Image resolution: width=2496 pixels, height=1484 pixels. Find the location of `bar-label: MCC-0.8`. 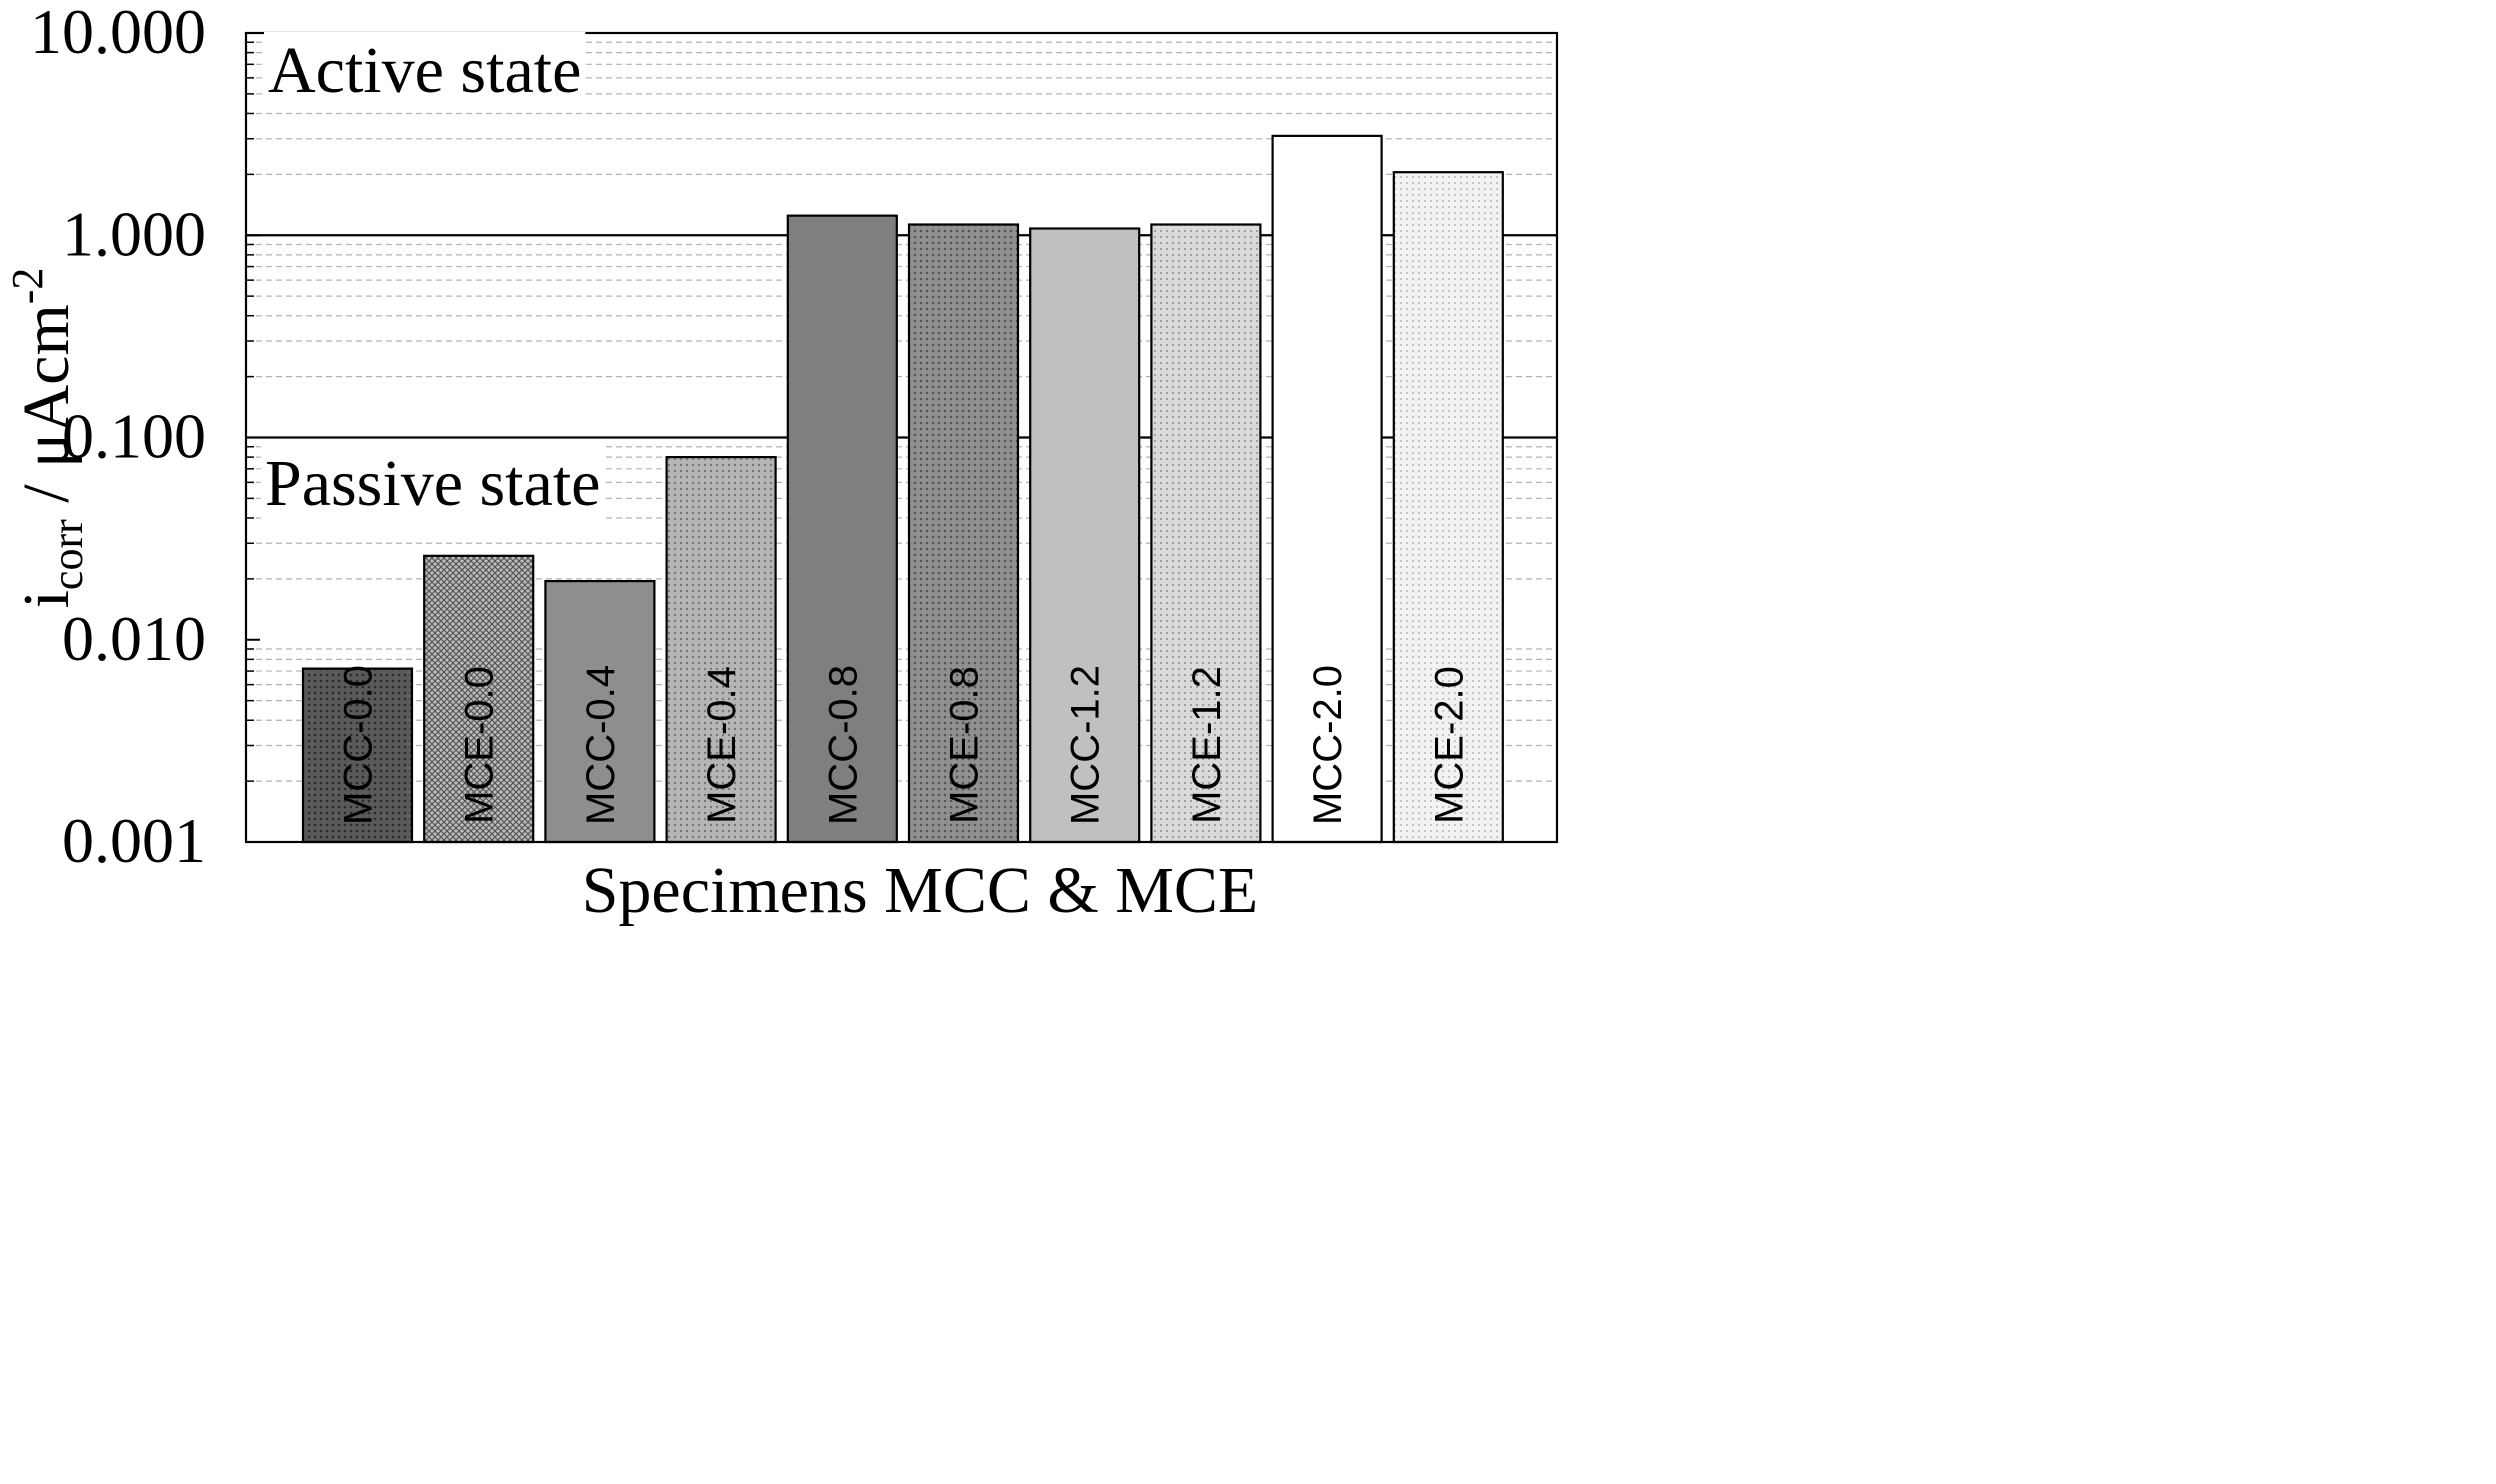

bar-label: MCC-0.8 is located at coordinates (843, 745).